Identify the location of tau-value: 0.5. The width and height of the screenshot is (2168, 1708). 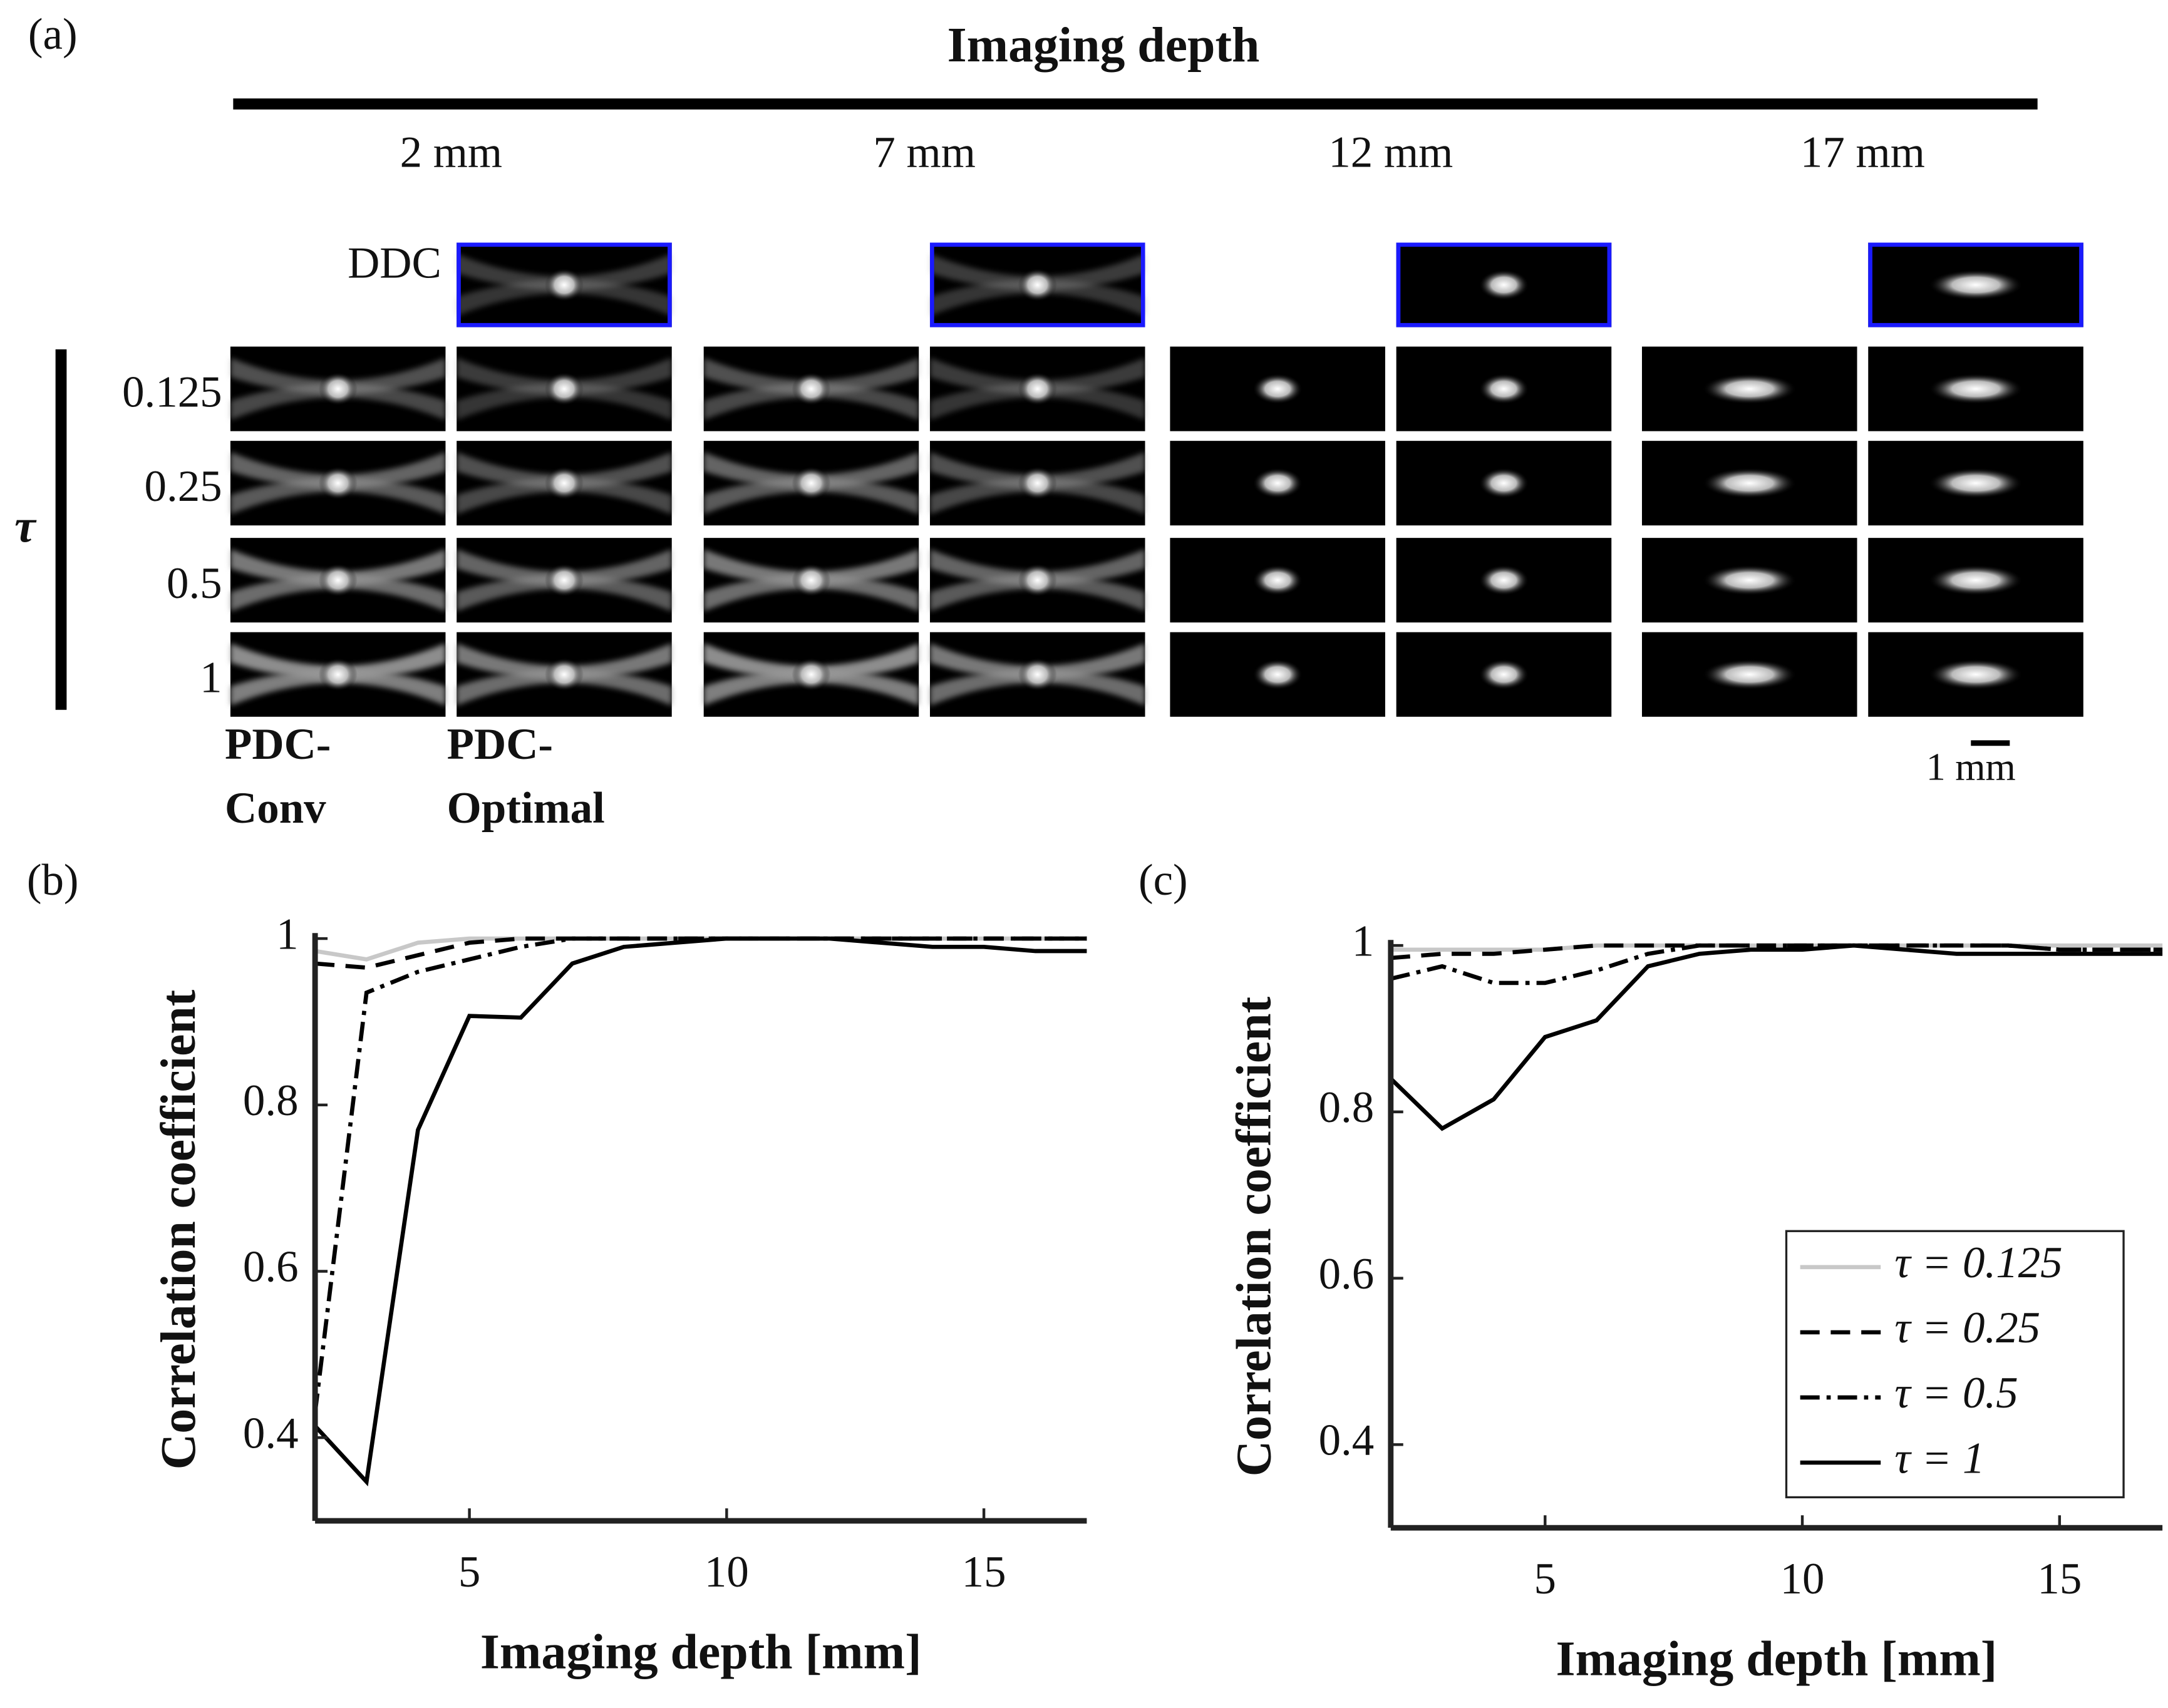
(194, 583).